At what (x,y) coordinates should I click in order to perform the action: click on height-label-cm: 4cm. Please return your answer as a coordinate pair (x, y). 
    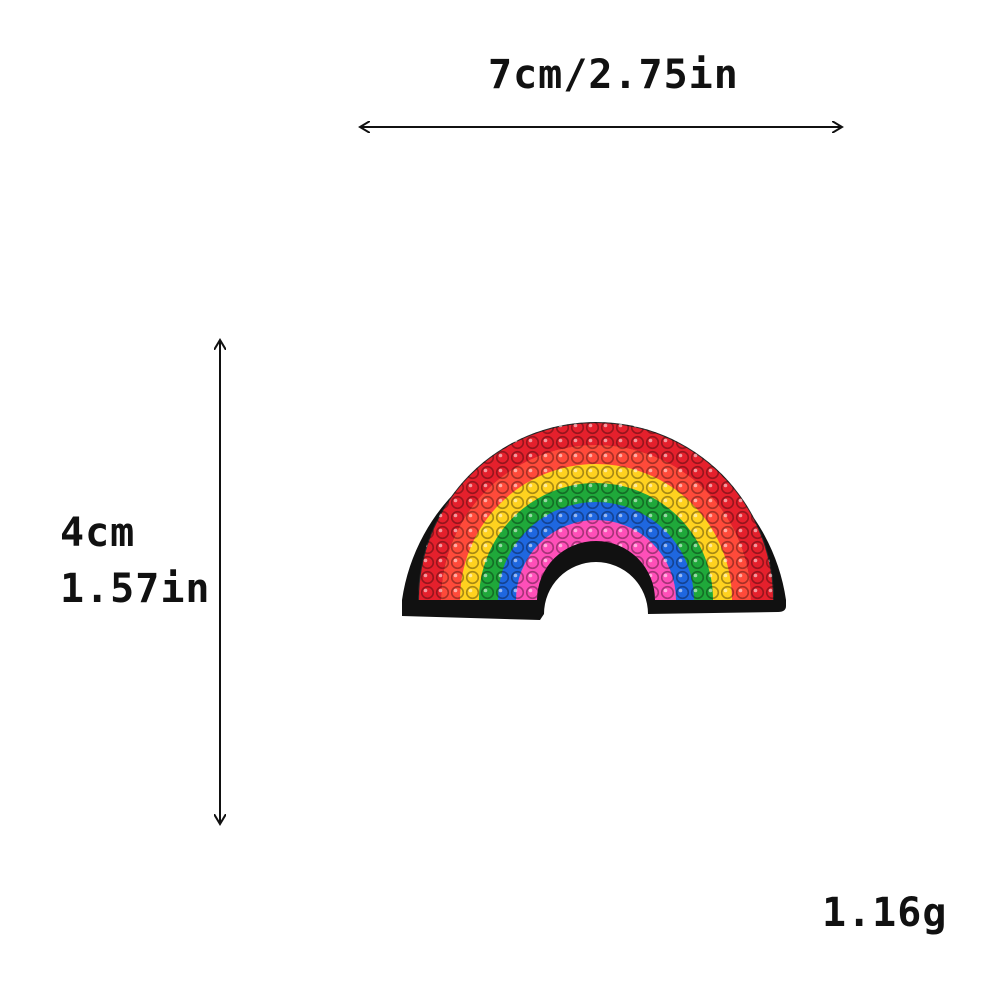
    Looking at the image, I should click on (98, 533).